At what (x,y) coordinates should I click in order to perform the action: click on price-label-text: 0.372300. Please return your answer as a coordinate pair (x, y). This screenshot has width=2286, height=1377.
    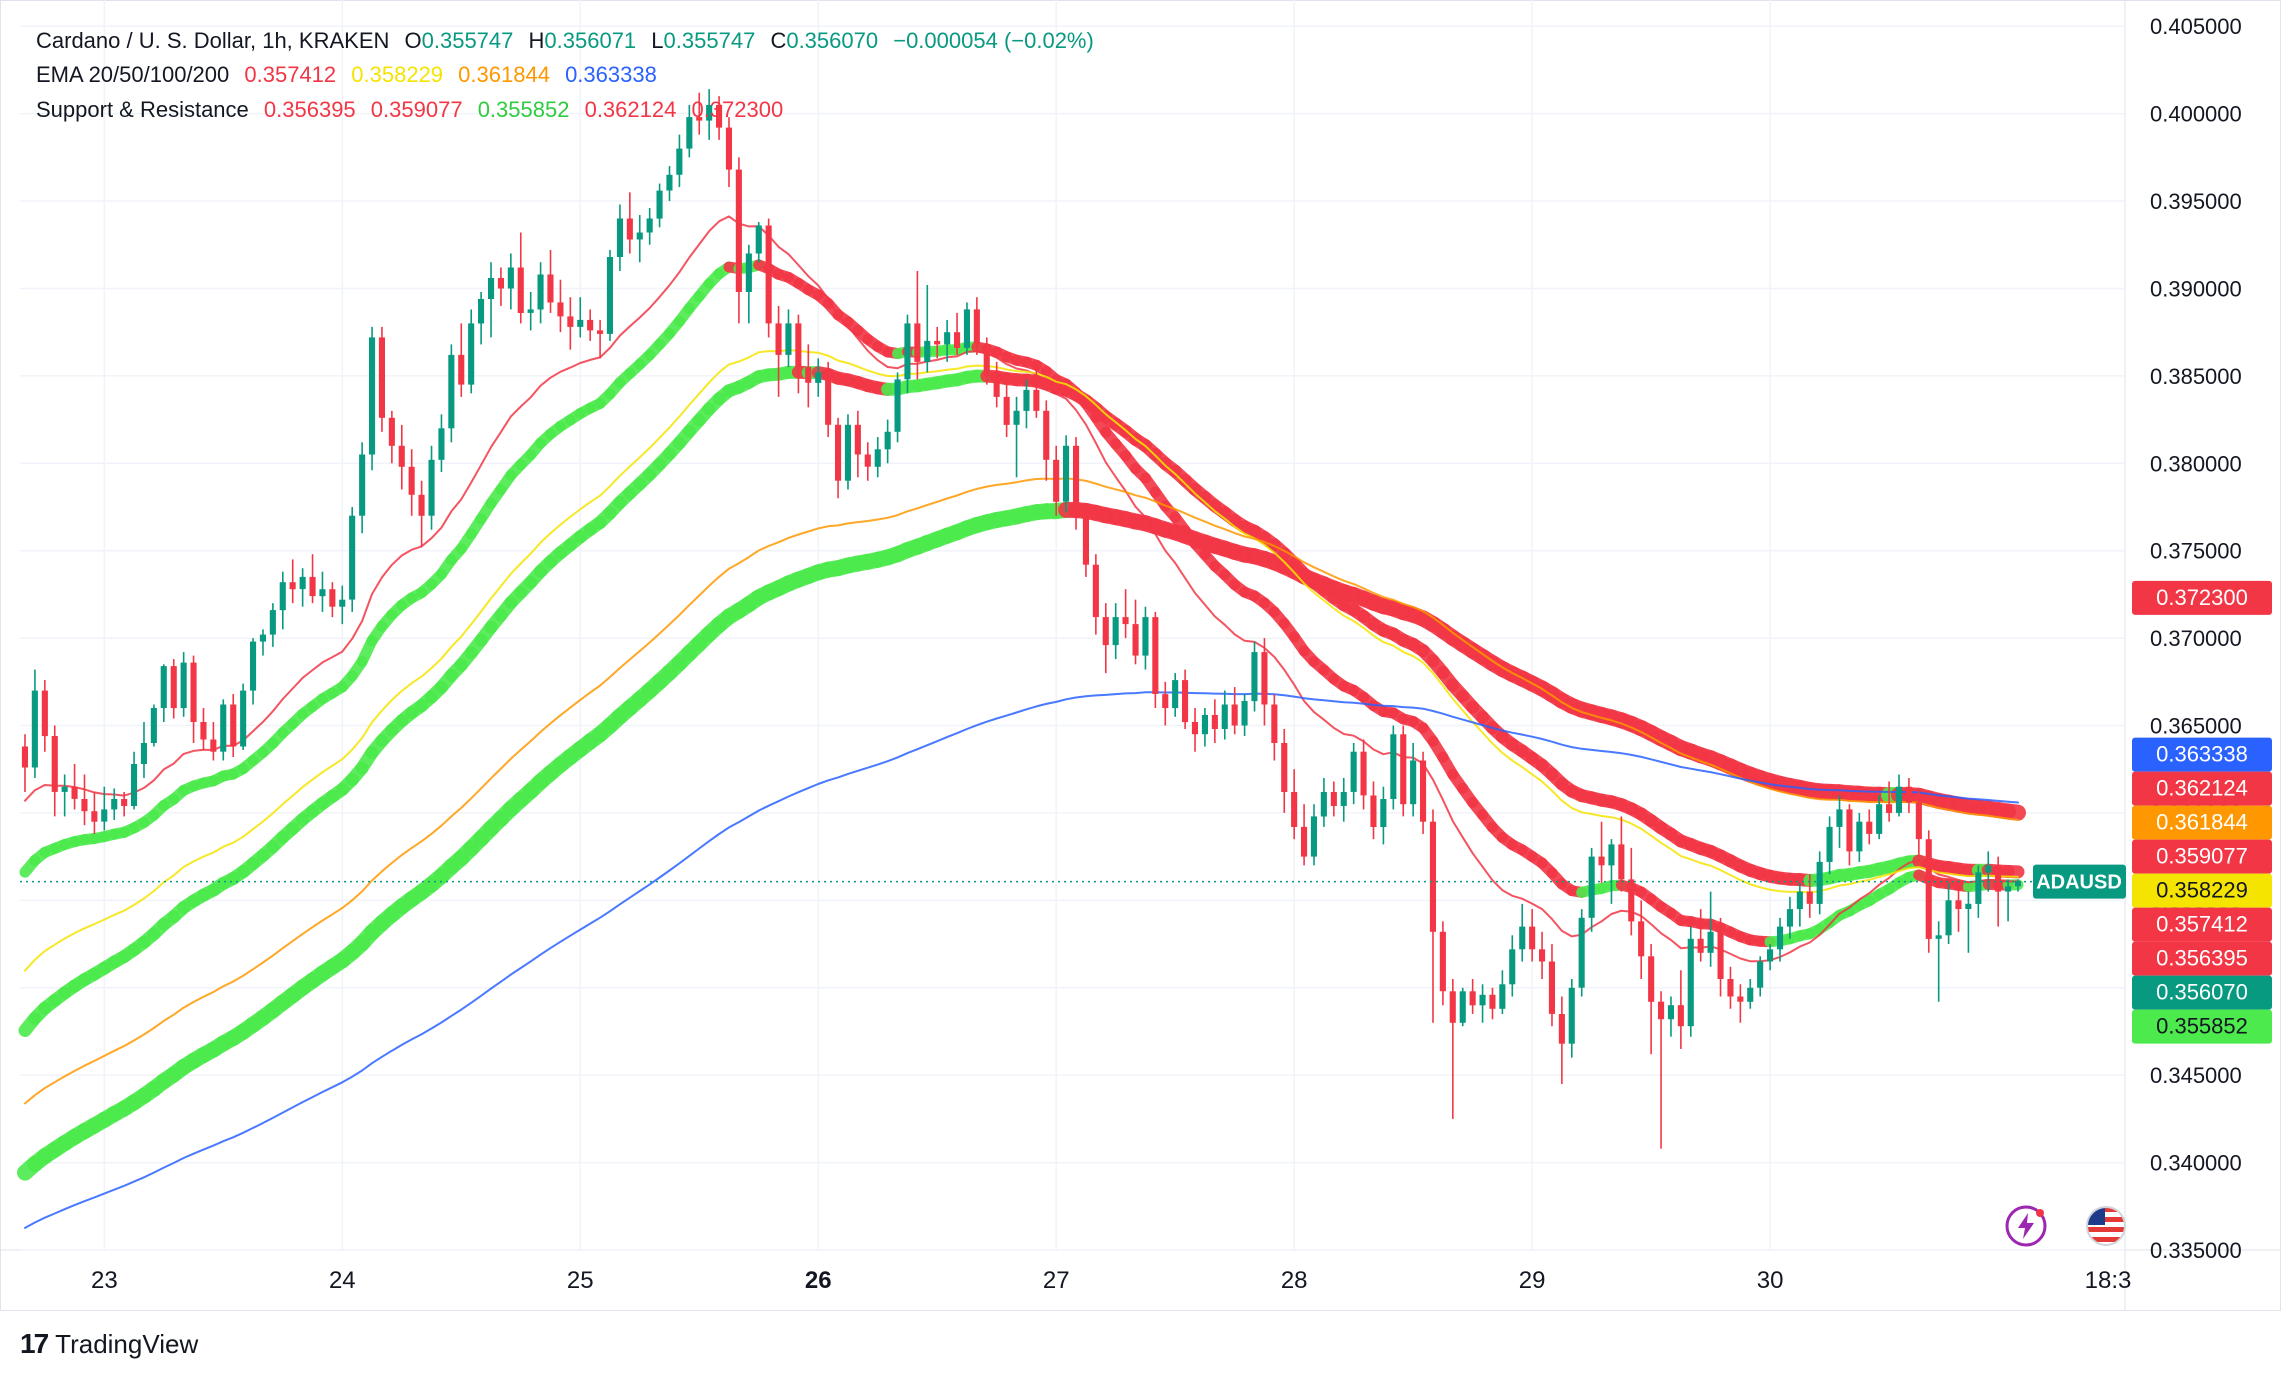
    Looking at the image, I should click on (2202, 597).